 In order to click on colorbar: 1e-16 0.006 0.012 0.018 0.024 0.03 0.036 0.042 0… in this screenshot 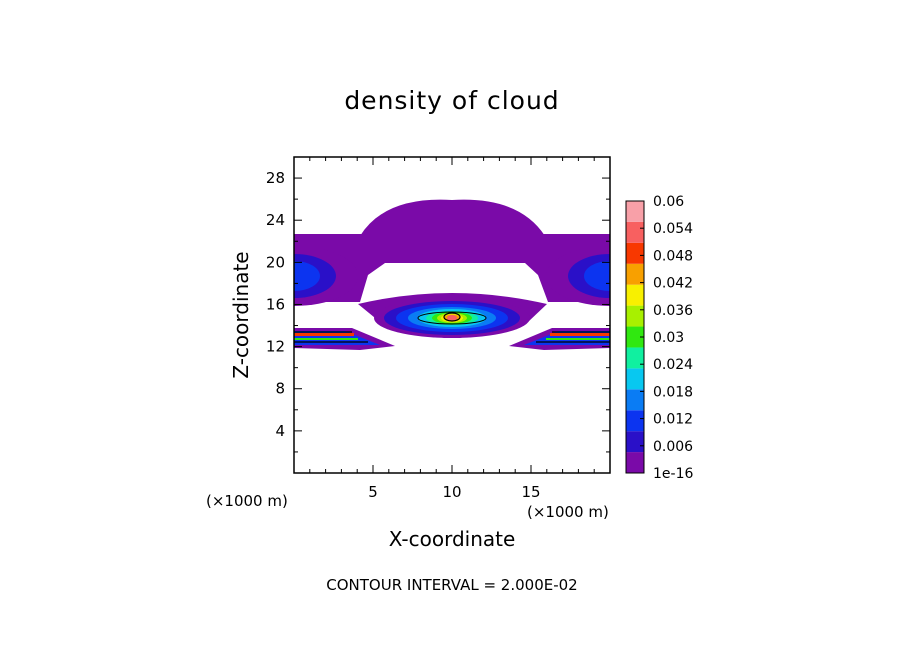, I will do `click(659, 338)`.